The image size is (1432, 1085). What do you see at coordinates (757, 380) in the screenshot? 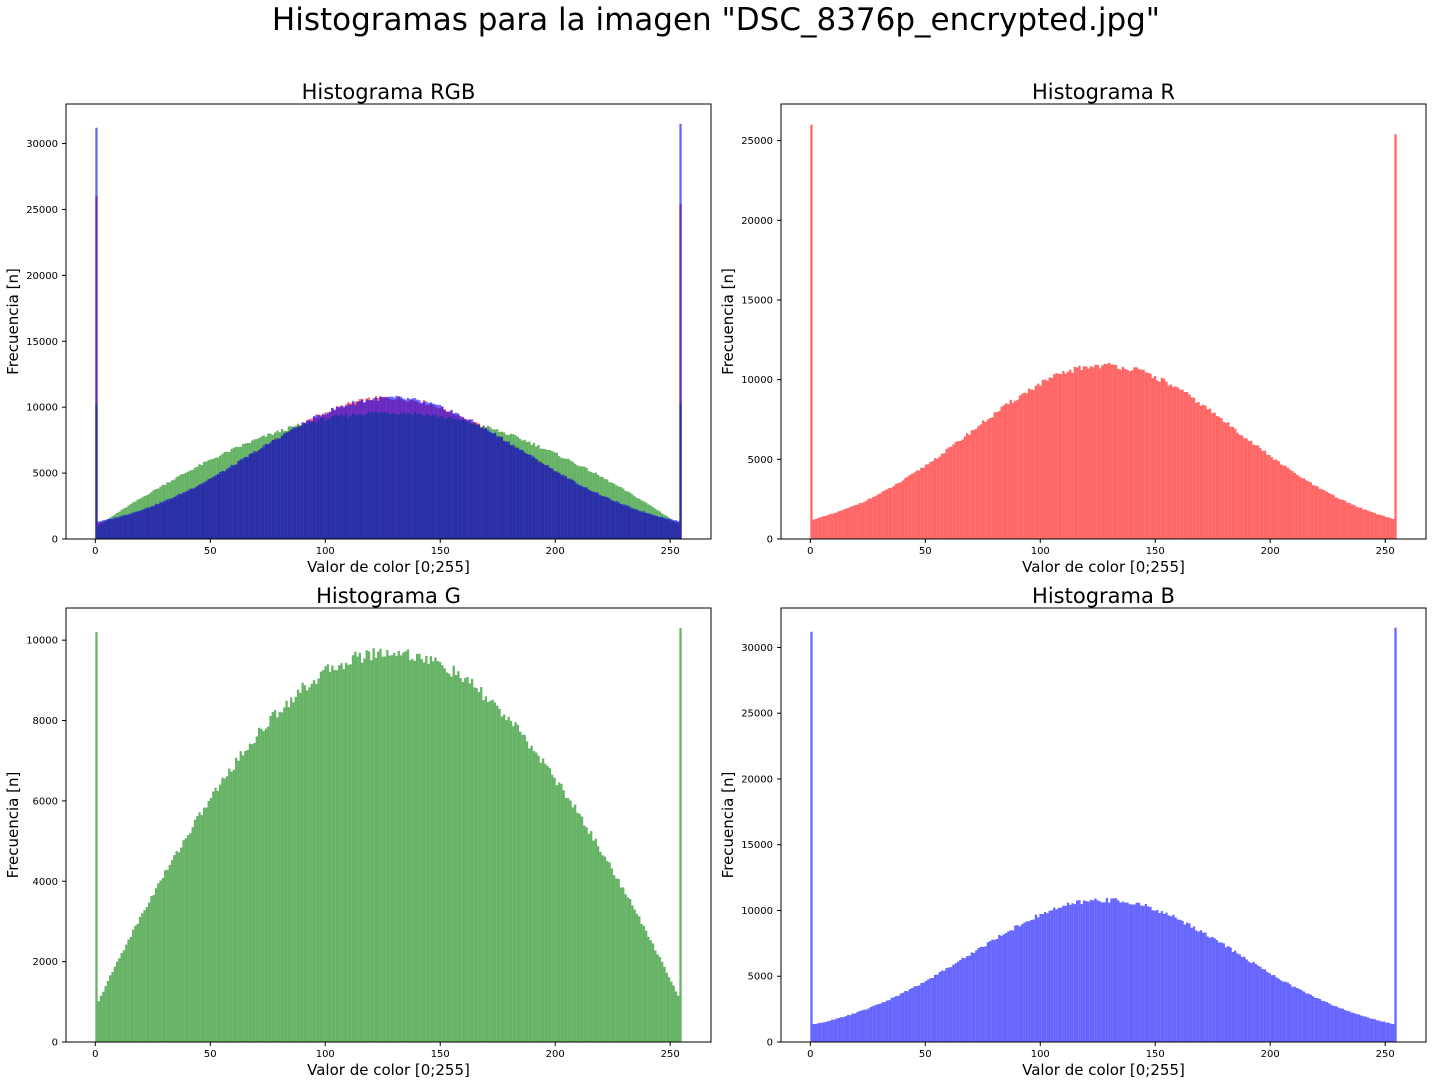
I see `y-tick-label: 10000` at bounding box center [757, 380].